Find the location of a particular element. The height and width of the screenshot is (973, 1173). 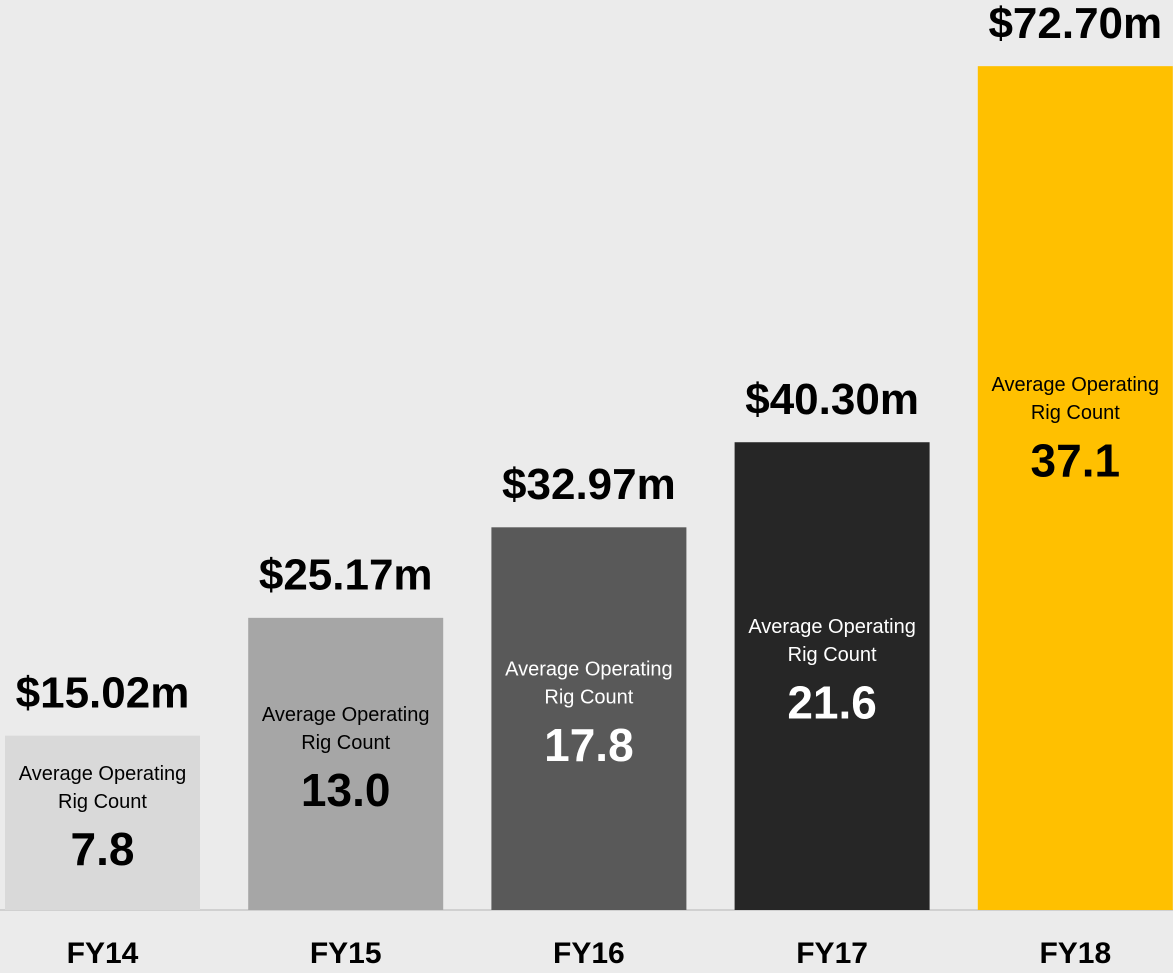

value-label: $32.97m is located at coordinates (589, 484).